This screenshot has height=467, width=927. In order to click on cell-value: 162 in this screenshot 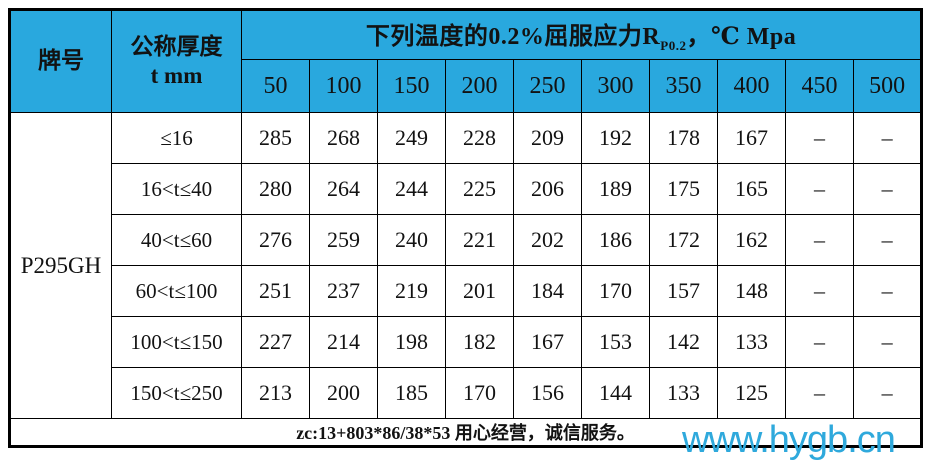, I will do `click(751, 240)`.